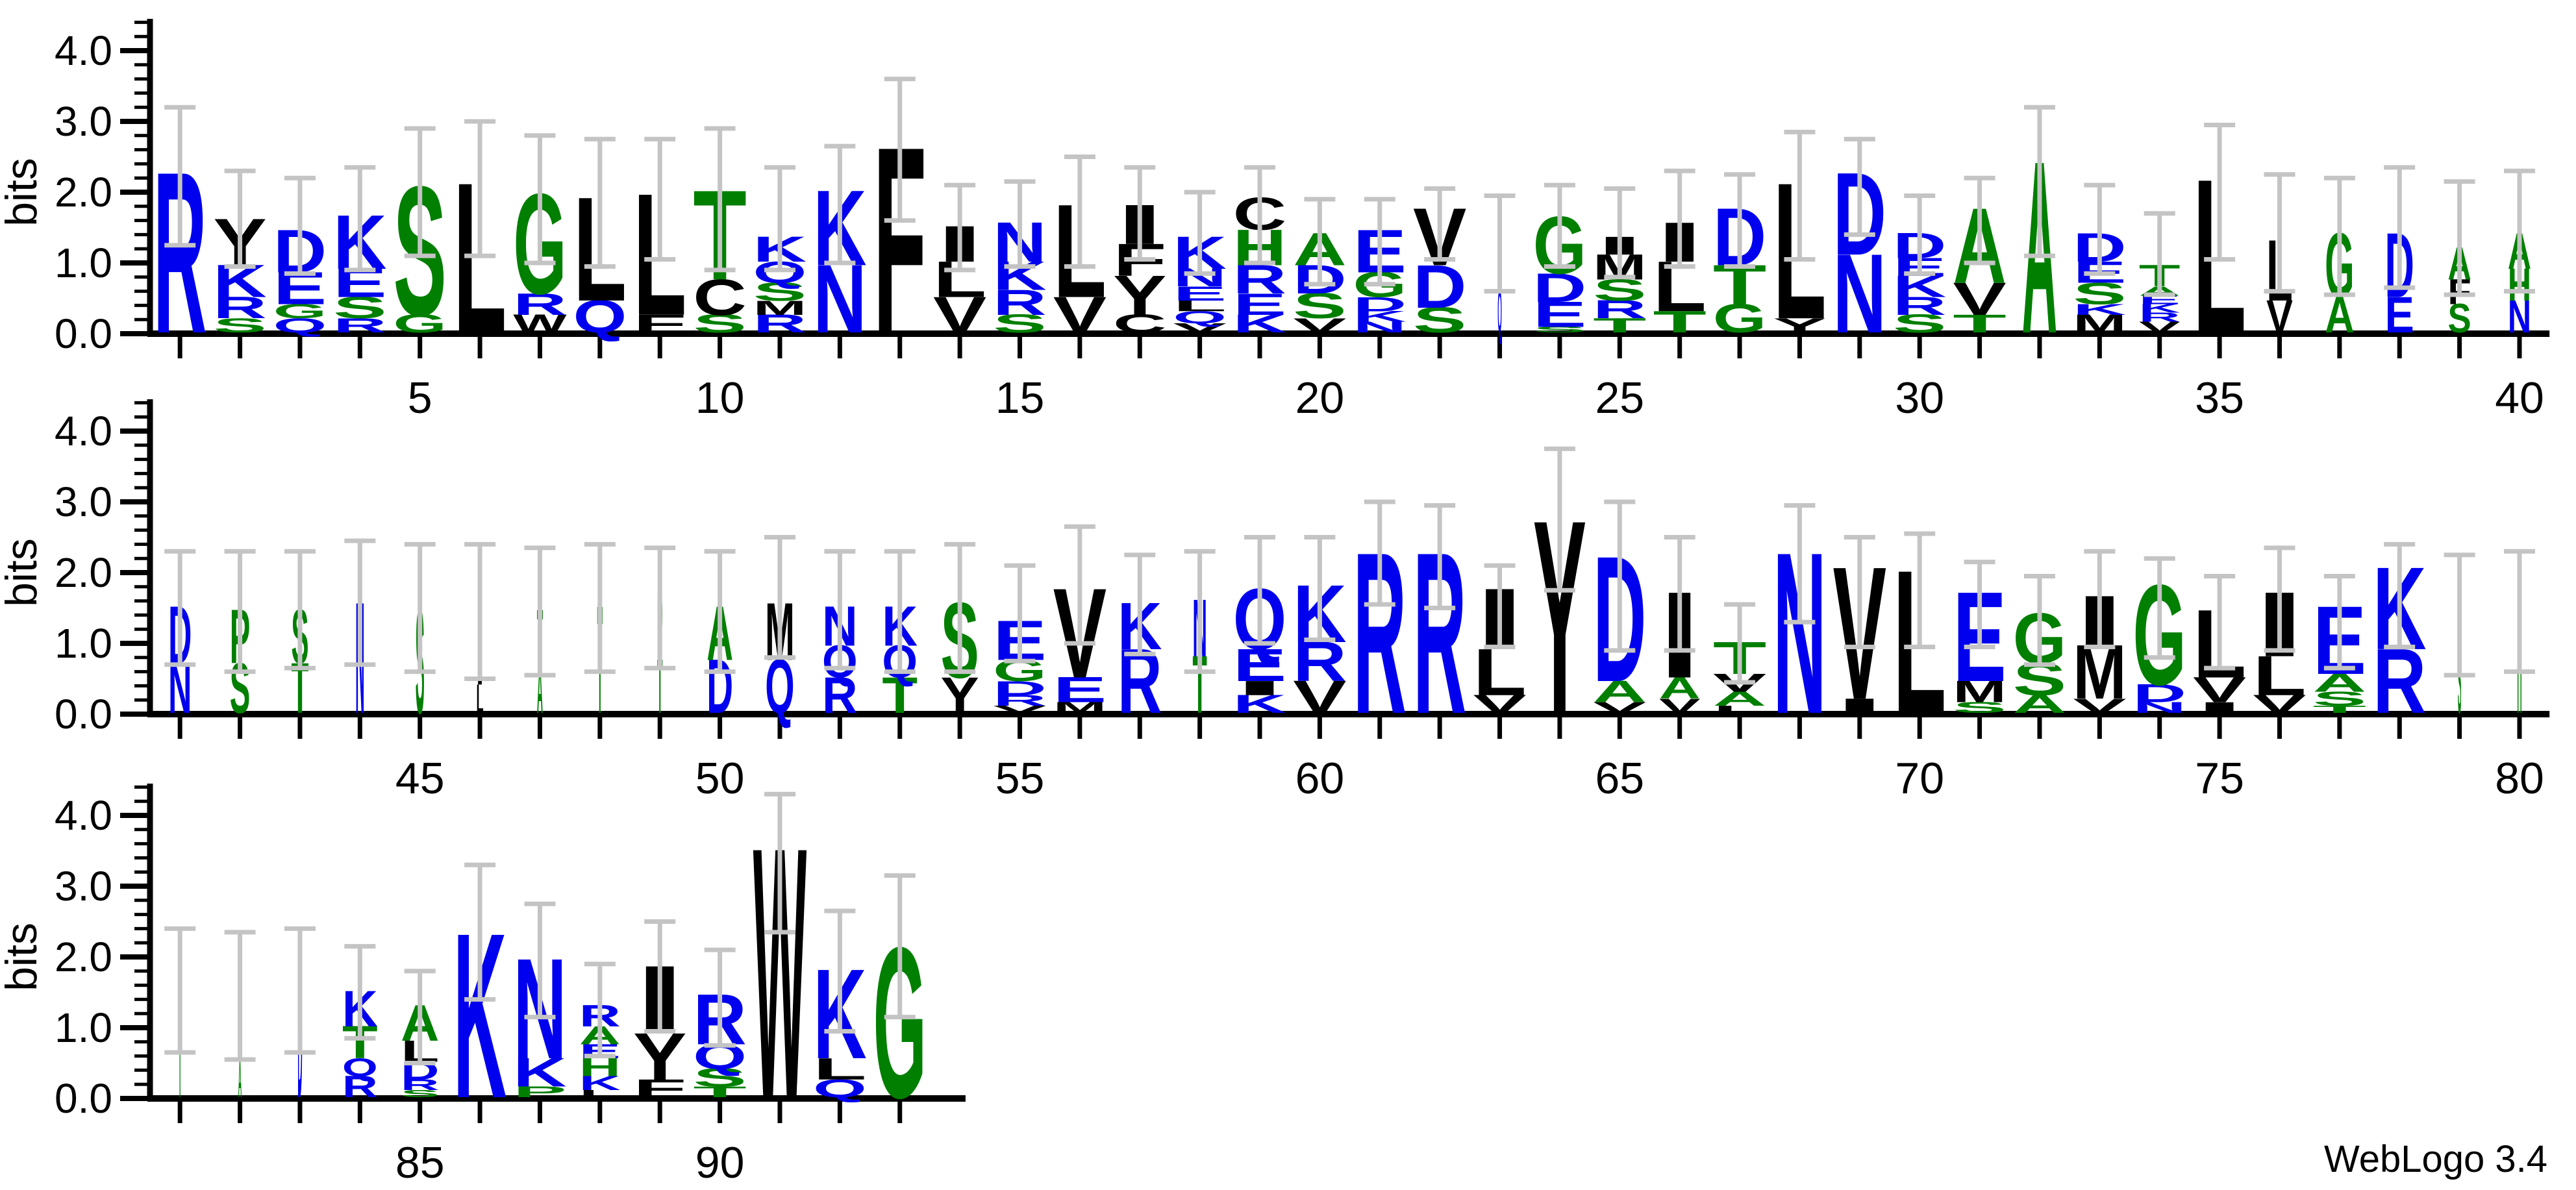  I want to click on stack-pos-78: RK, so click(2400, 637).